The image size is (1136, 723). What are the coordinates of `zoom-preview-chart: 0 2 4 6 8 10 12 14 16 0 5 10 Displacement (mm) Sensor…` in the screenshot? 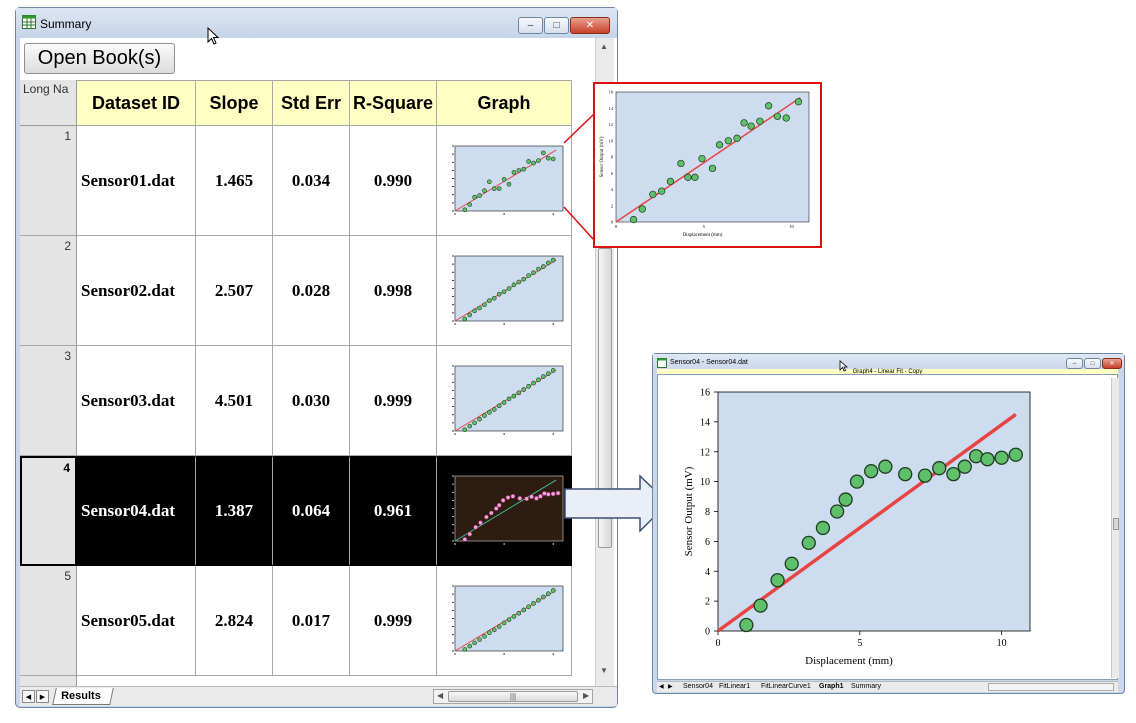 It's located at (705, 164).